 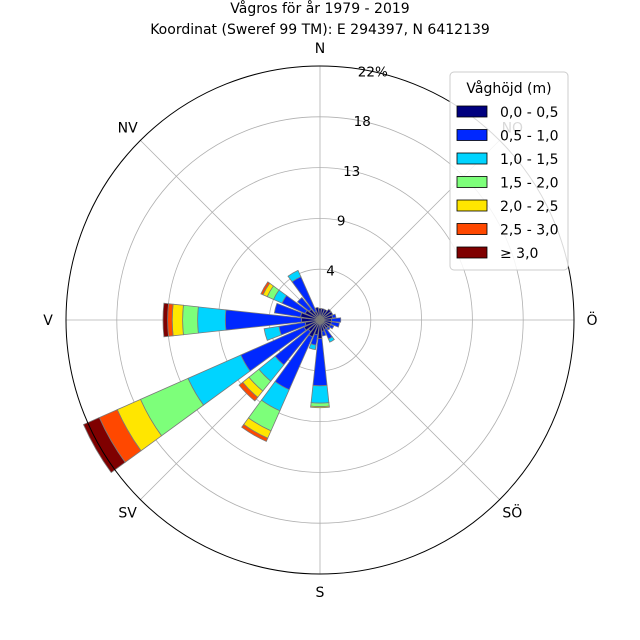 What do you see at coordinates (351, 172) in the screenshot?
I see `radial-tick-label-2: 13` at bounding box center [351, 172].